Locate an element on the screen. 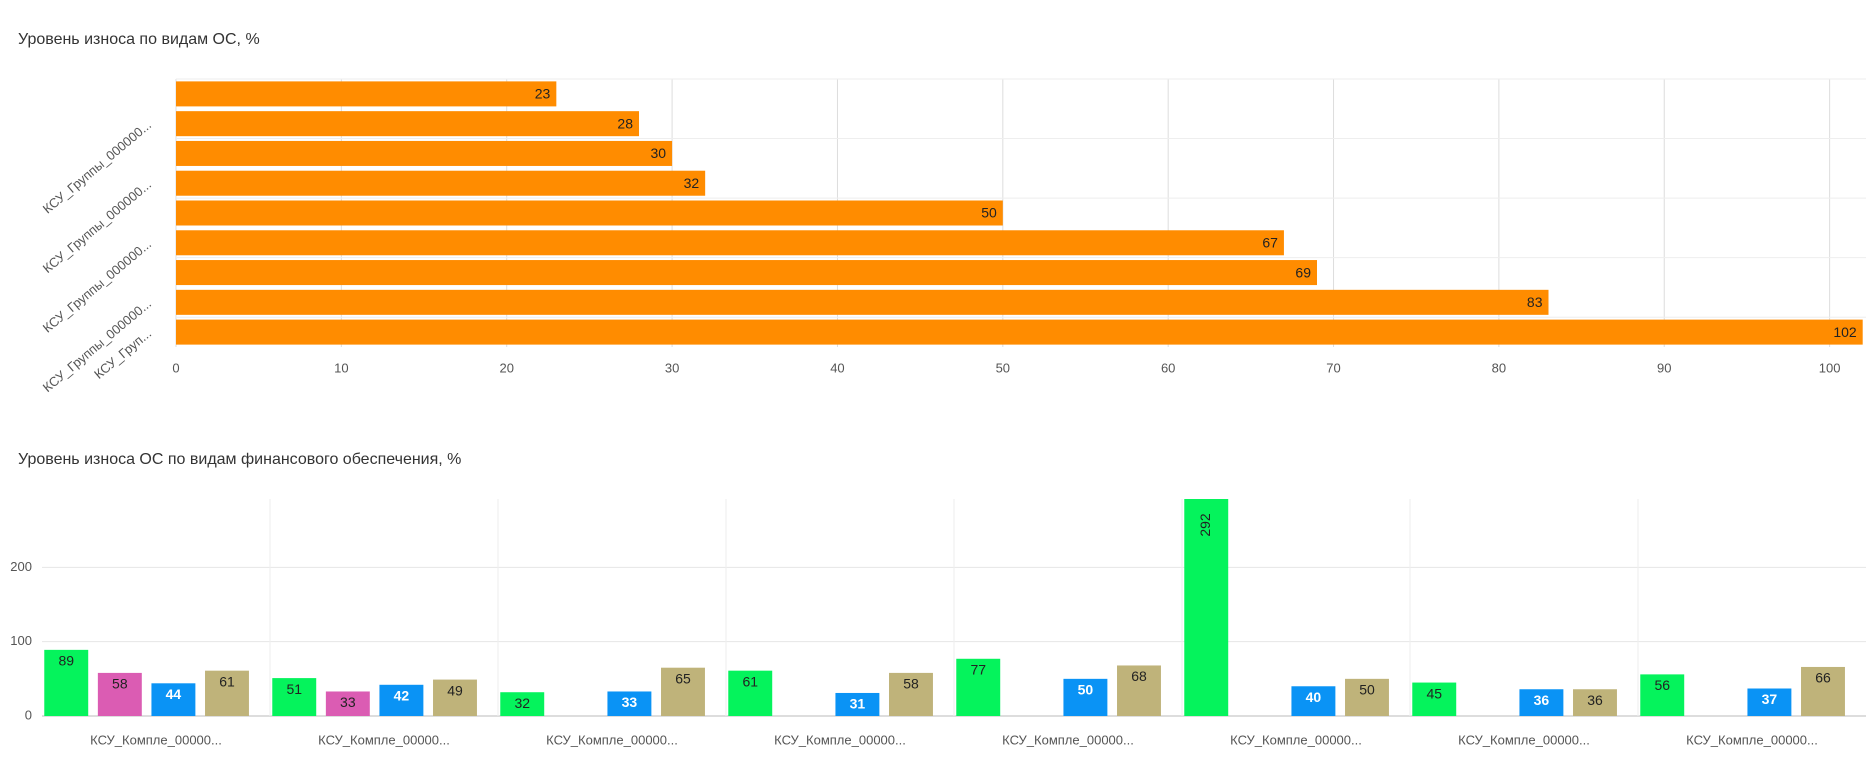  value-label: 292 is located at coordinates (1205, 525).